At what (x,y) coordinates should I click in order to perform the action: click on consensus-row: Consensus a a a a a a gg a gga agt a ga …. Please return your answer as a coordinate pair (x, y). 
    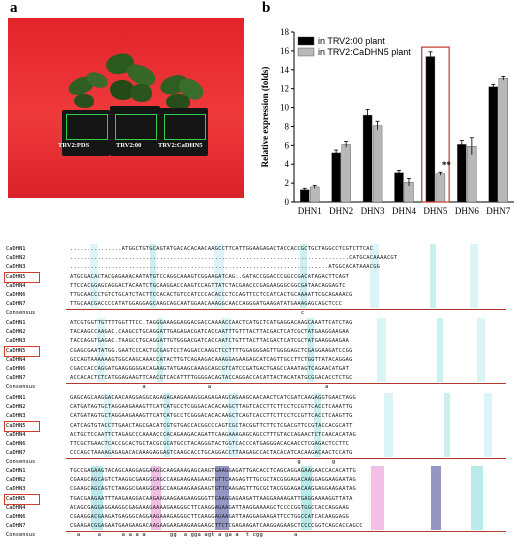
    Looking at the image, I should click on (261, 535).